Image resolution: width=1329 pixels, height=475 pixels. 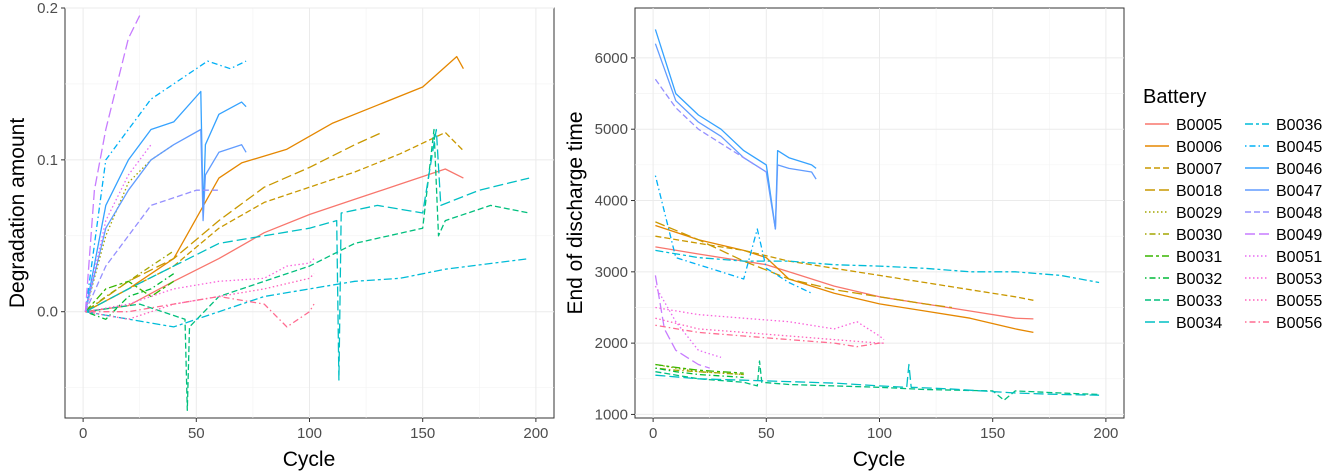 I want to click on degradation-series-b0048, so click(x=151, y=250).